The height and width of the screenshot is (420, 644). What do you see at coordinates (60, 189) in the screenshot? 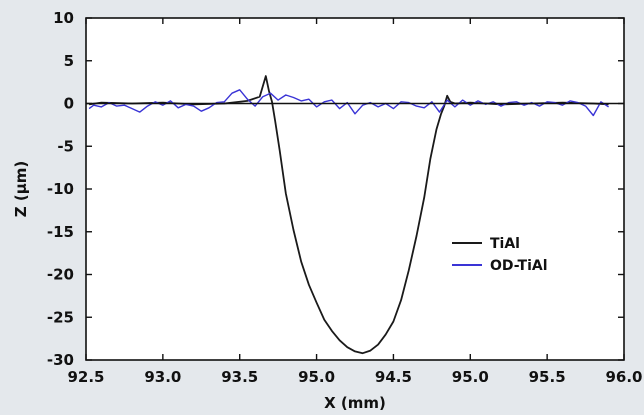
I see `y-tick-label: -10` at bounding box center [60, 189].